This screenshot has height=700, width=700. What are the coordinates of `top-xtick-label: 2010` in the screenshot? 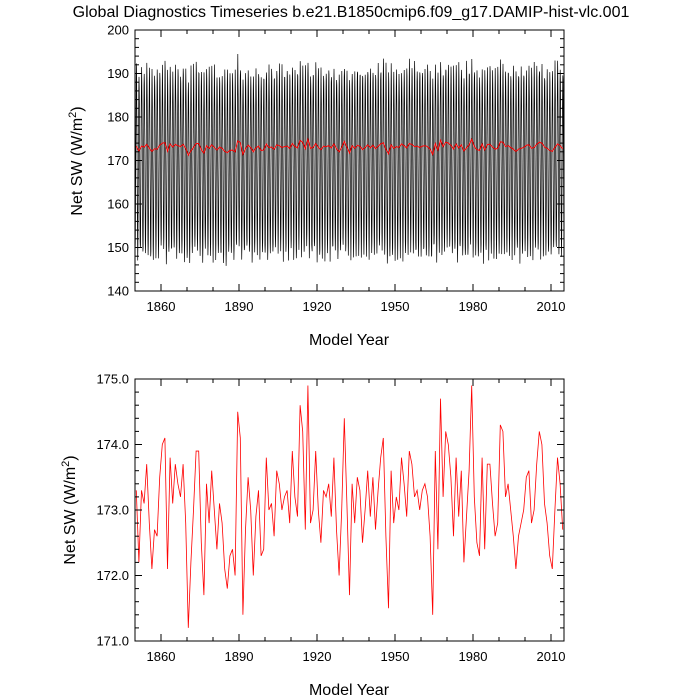 It's located at (551, 306).